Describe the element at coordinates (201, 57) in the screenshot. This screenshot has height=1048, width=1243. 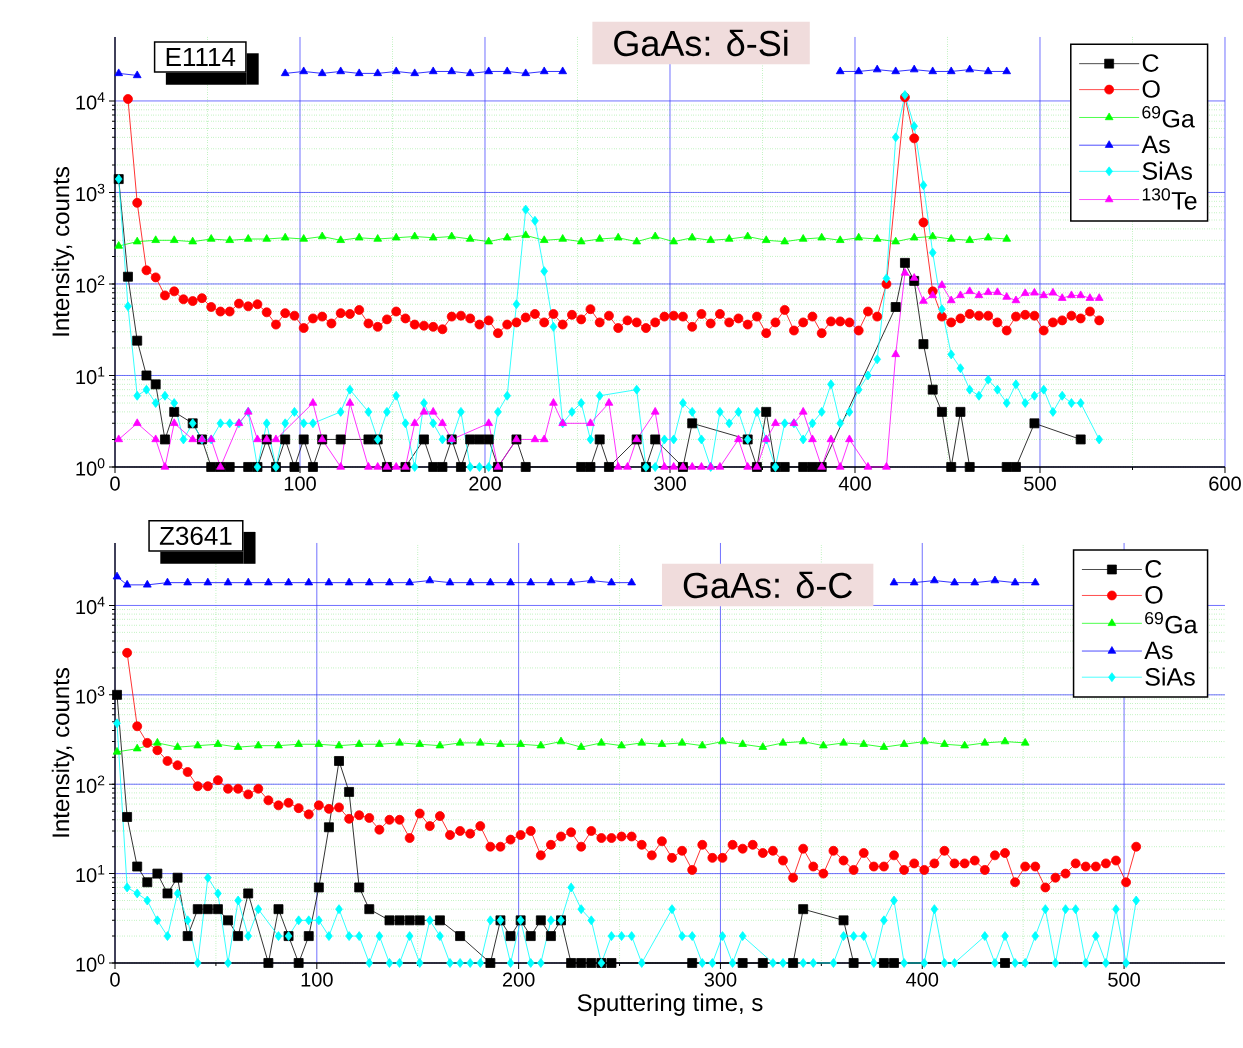
I see `annotation: E1114` at that location.